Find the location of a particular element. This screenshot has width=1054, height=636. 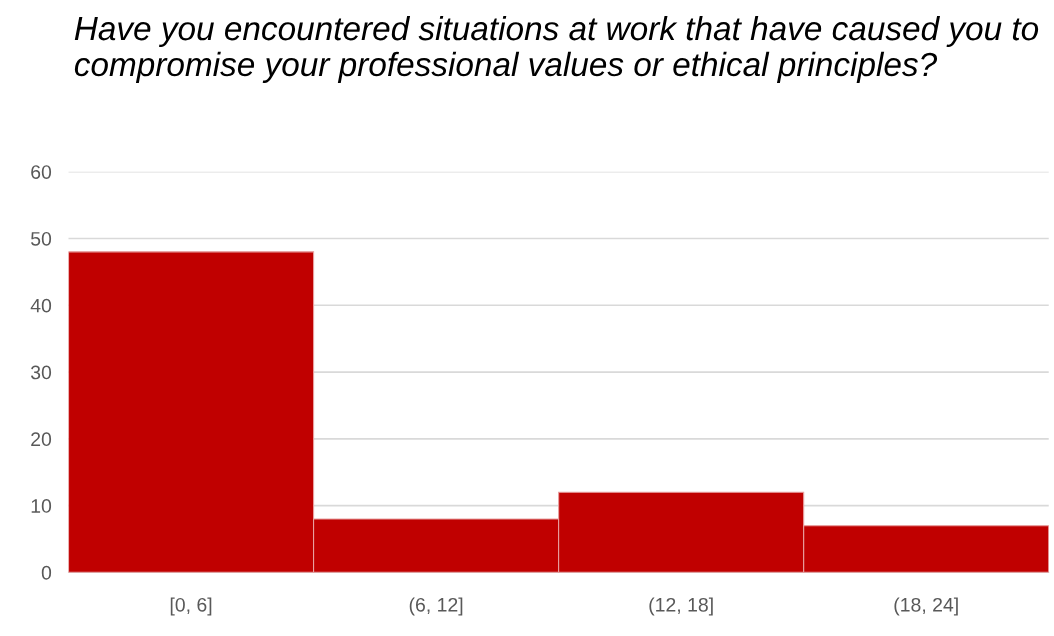

y-tick-label: 20 is located at coordinates (41, 439).